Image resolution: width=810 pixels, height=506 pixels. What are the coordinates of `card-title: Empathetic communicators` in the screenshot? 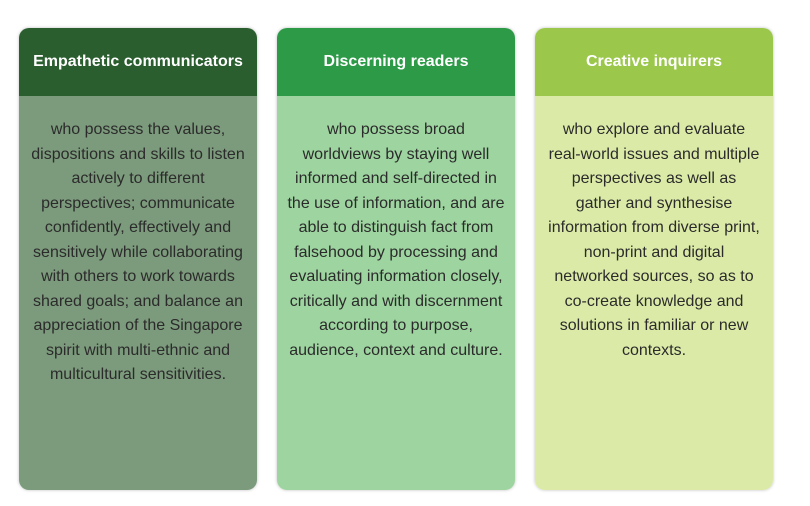 It's located at (138, 62).